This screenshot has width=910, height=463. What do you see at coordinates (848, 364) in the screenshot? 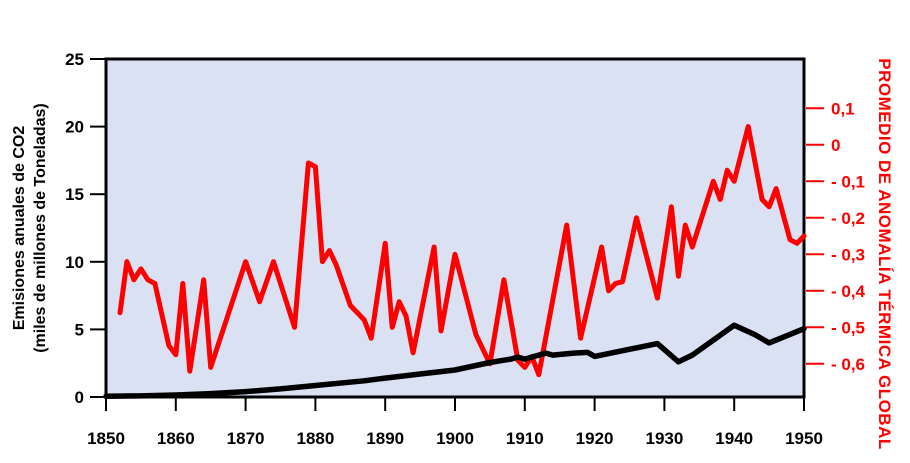
I see `right-axis-tick-label: - 0,6` at bounding box center [848, 364].